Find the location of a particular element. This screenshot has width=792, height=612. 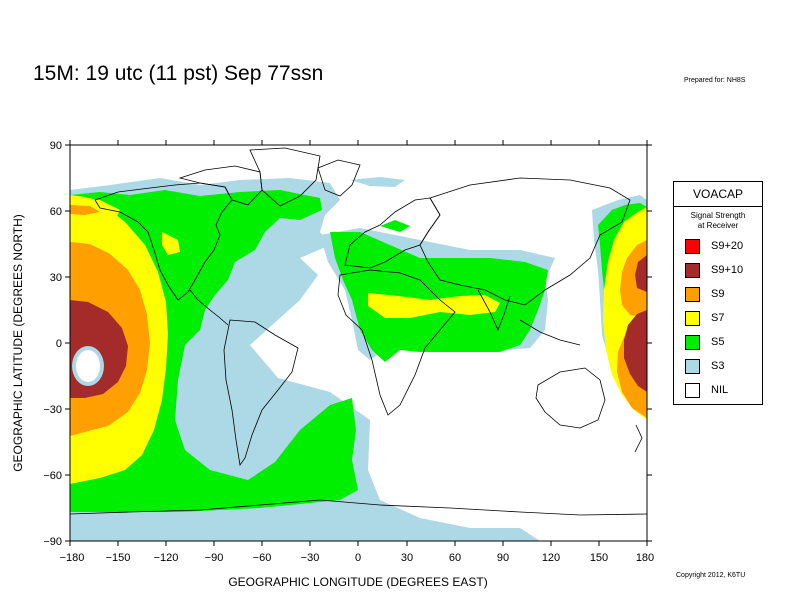

y-tick-label: −30 is located at coordinates (52, 410).